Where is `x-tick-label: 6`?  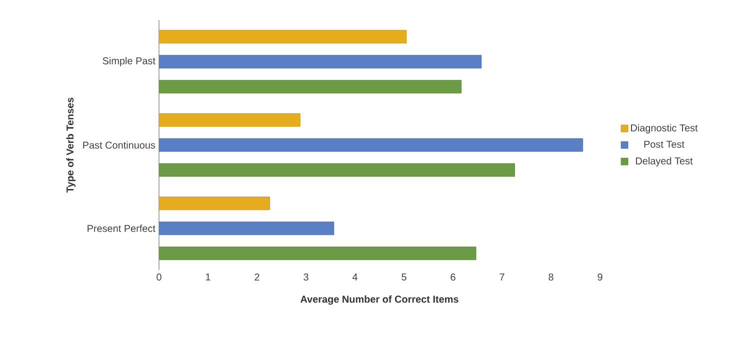
x-tick-label: 6 is located at coordinates (453, 277).